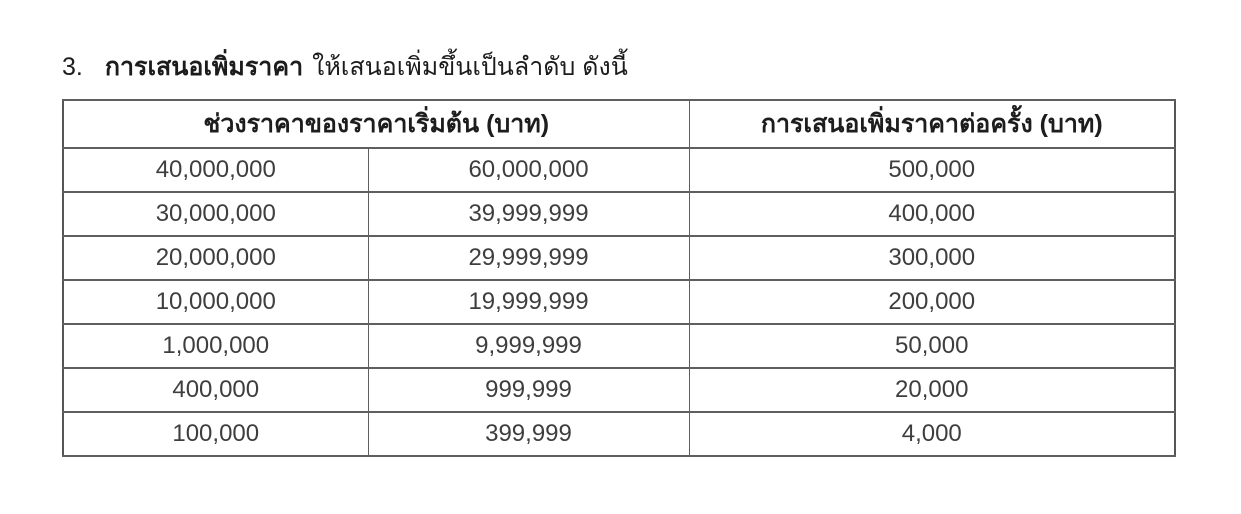  Describe the element at coordinates (215, 302) in the screenshot. I see `table-cell: 10,000,000` at that location.